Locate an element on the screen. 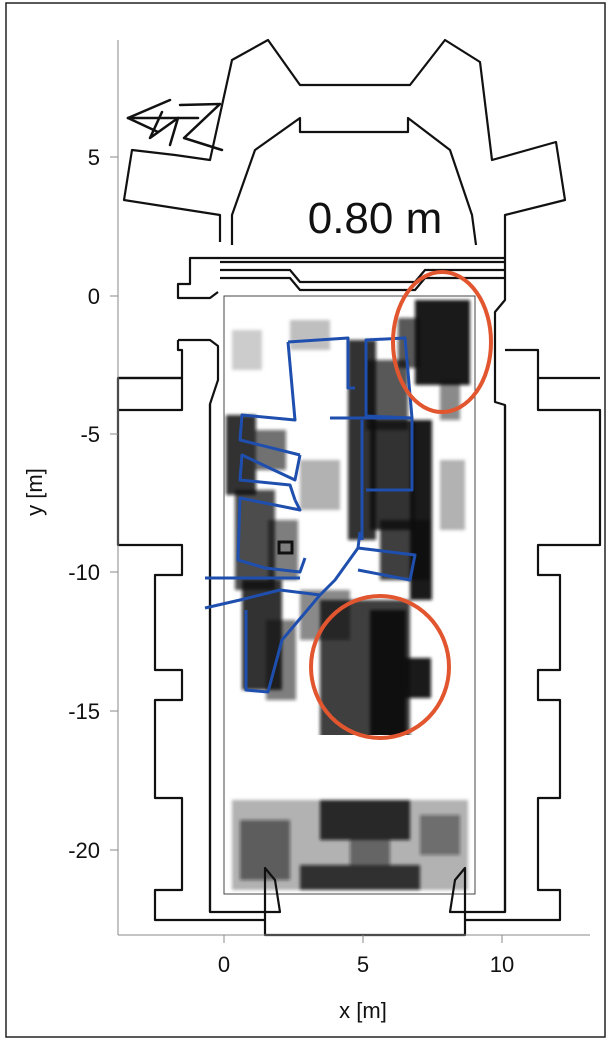 The image size is (611, 1041). excavated-wall-features is located at coordinates (310, 515).